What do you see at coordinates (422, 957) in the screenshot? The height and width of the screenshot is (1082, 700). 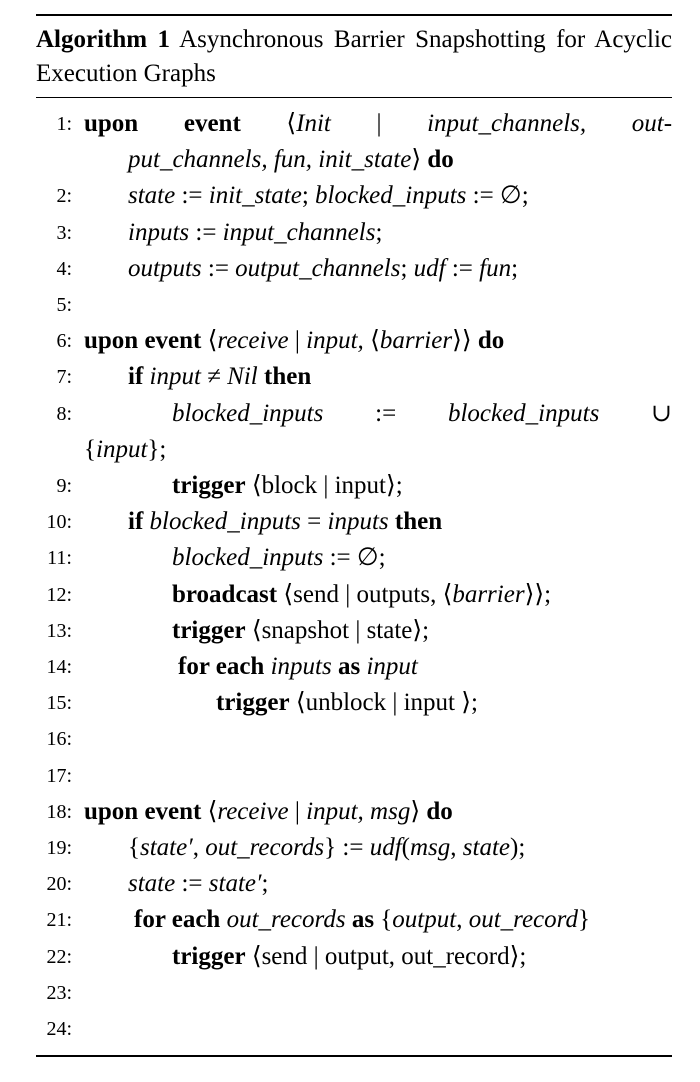 I see `line-text: trigger ⟨send | output, out_record⟩;` at bounding box center [422, 957].